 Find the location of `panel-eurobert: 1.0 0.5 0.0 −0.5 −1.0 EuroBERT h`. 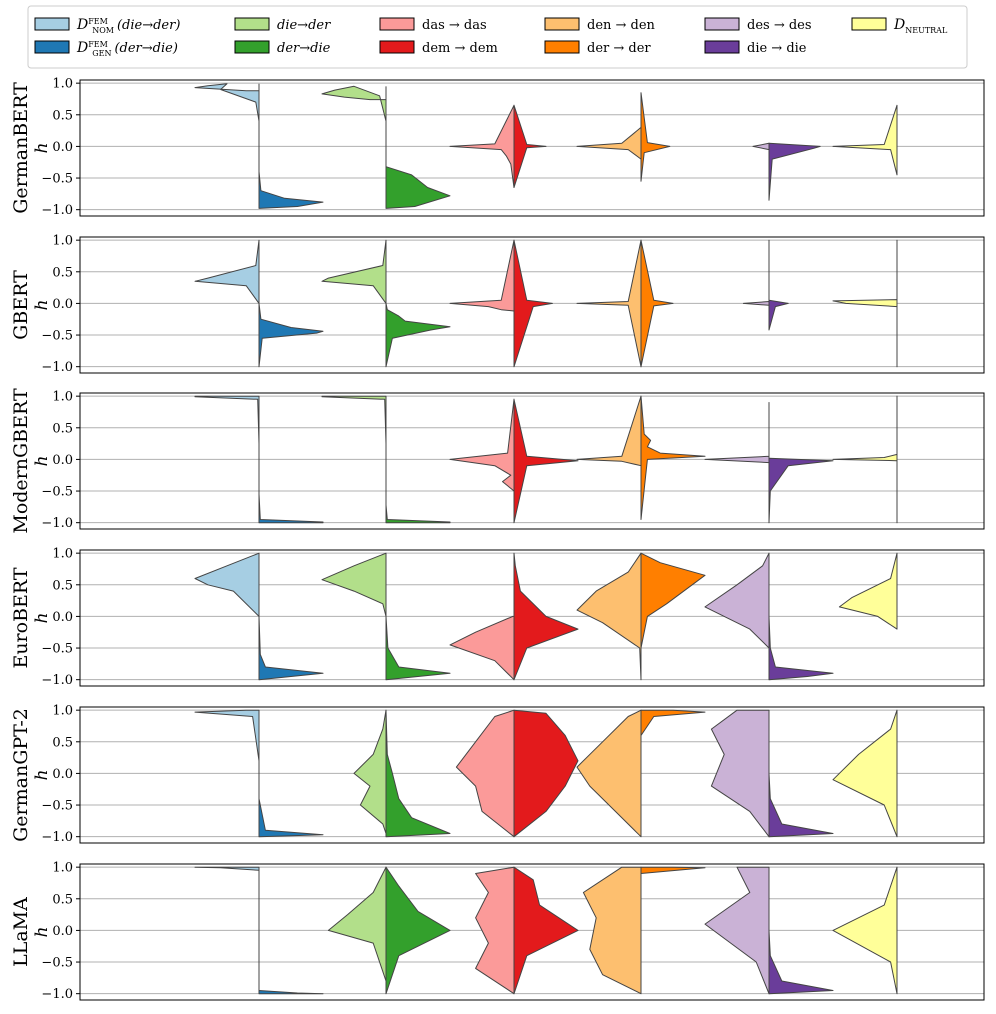

panel-eurobert: 1.0 0.5 0.0 −0.5 −1.0 EuroBERT h is located at coordinates (497, 617).